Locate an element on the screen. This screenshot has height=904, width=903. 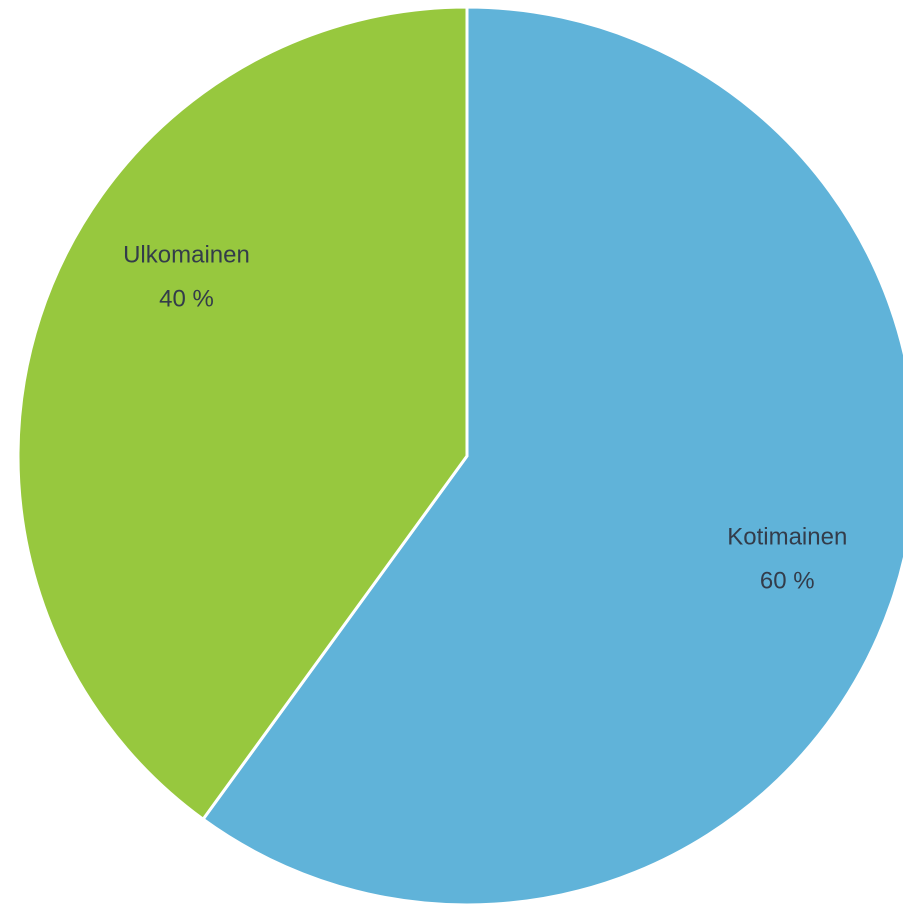
slice-value-label: 40 % is located at coordinates (186, 298).